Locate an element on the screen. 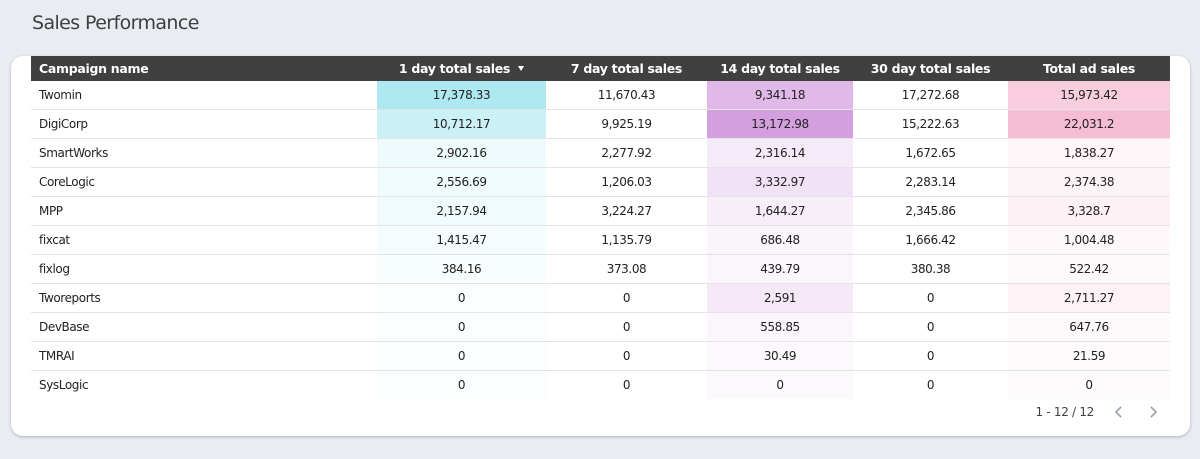  column-header-1-day-total-sales: 1 day total sales is located at coordinates (461, 68).